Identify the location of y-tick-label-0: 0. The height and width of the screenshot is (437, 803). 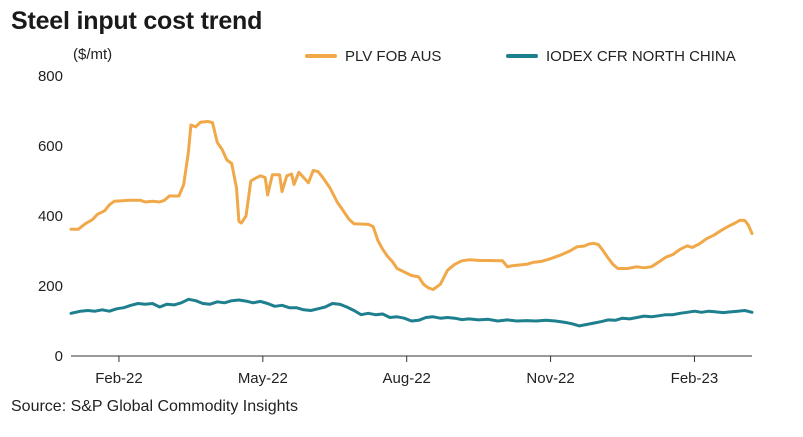
(59, 356).